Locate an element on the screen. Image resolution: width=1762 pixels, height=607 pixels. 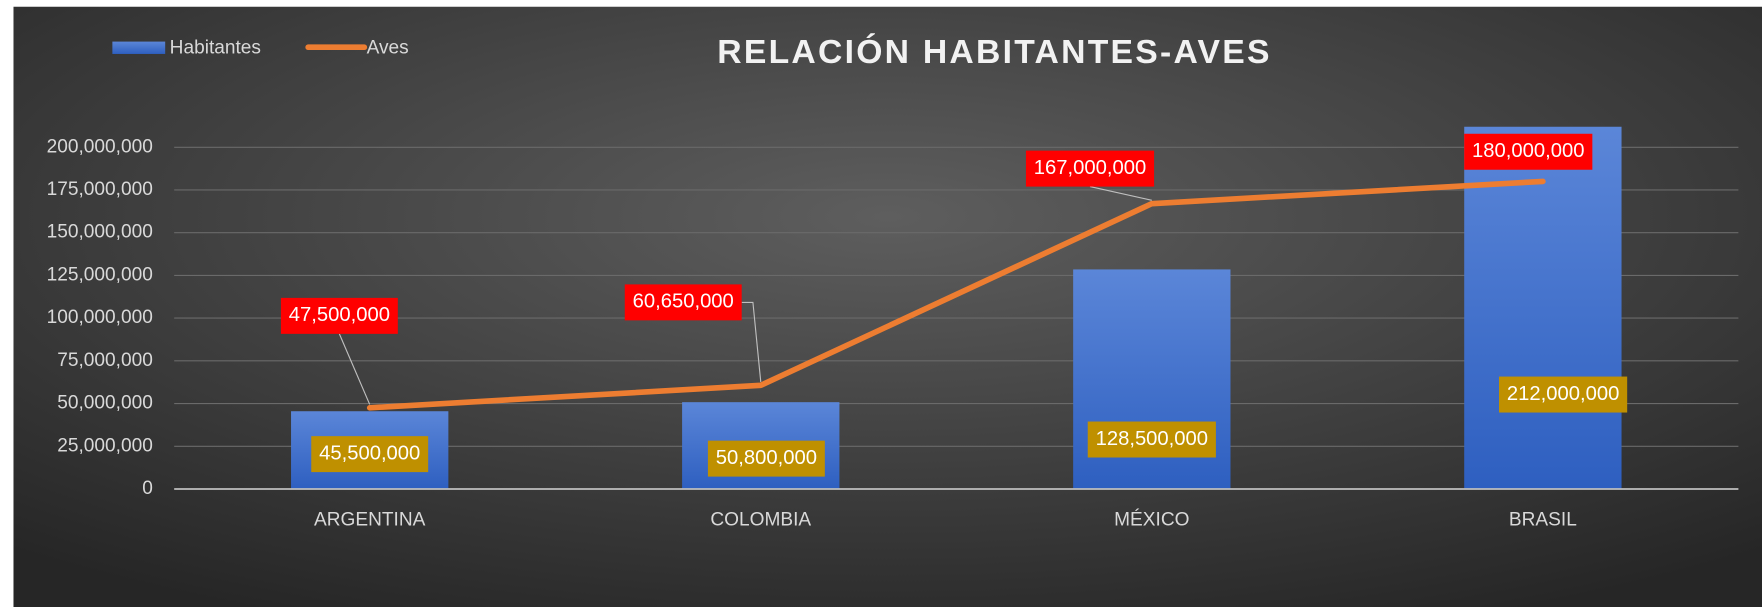
y-tick-label: 100,000,000 is located at coordinates (100, 317).